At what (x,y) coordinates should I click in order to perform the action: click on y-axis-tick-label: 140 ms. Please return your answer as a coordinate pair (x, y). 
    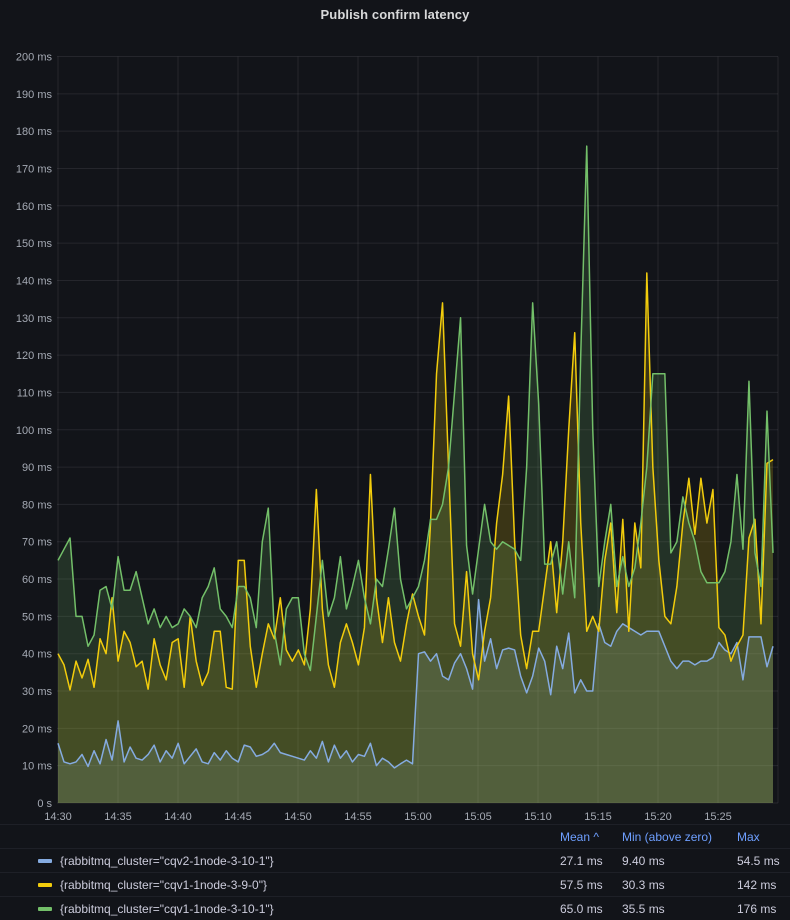
    Looking at the image, I should click on (34, 281).